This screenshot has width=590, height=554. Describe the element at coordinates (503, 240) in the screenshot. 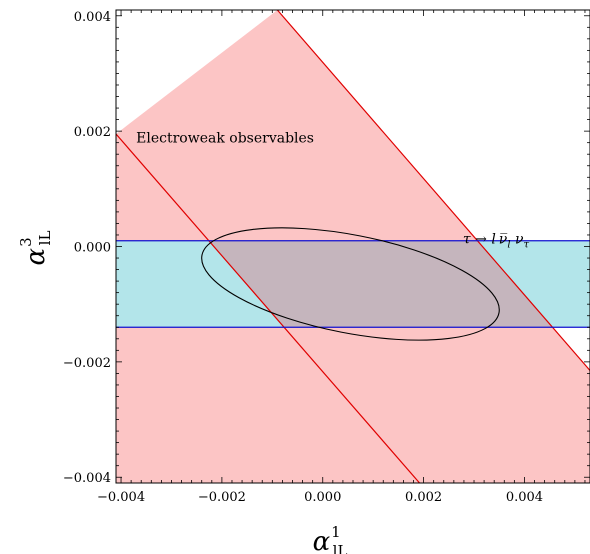

I see `tau-label-part-c: ν̅` at that location.